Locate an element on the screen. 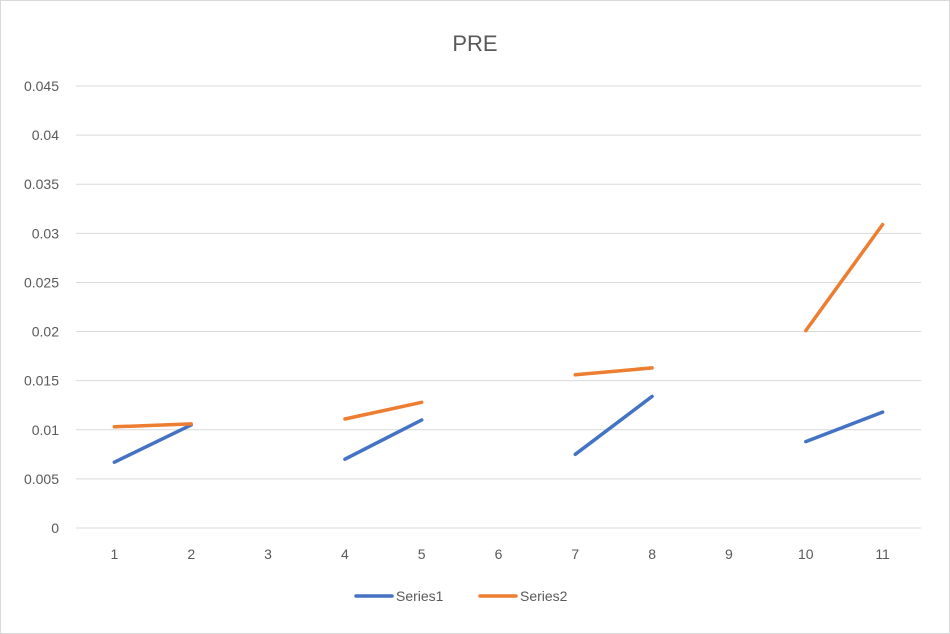 The height and width of the screenshot is (634, 950). x-tick-label: 9 is located at coordinates (729, 554).